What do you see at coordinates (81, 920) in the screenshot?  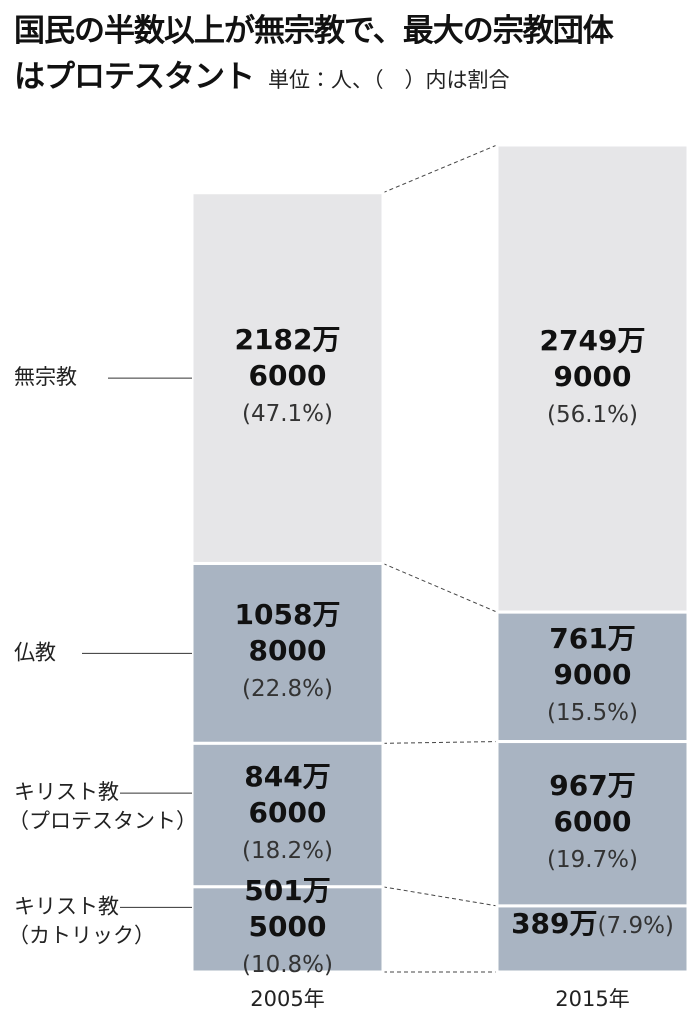 I see `series-label: キリスト教 （カトリック）` at bounding box center [81, 920].